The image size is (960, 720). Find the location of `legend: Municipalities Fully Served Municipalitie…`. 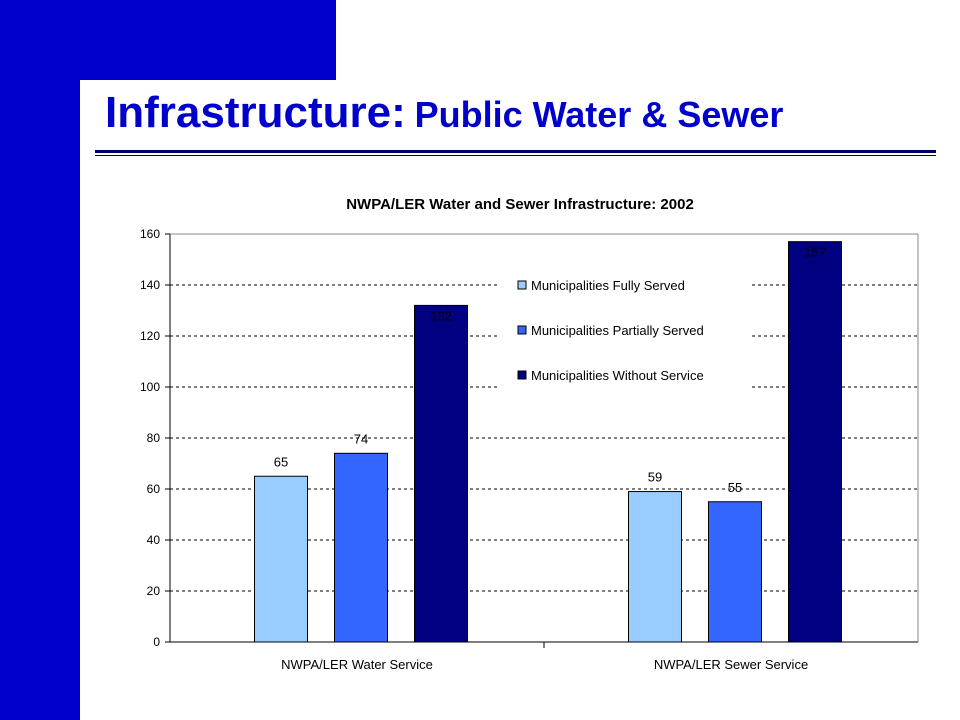

legend: Municipalities Fully Served Municipalitie… is located at coordinates (624, 329).